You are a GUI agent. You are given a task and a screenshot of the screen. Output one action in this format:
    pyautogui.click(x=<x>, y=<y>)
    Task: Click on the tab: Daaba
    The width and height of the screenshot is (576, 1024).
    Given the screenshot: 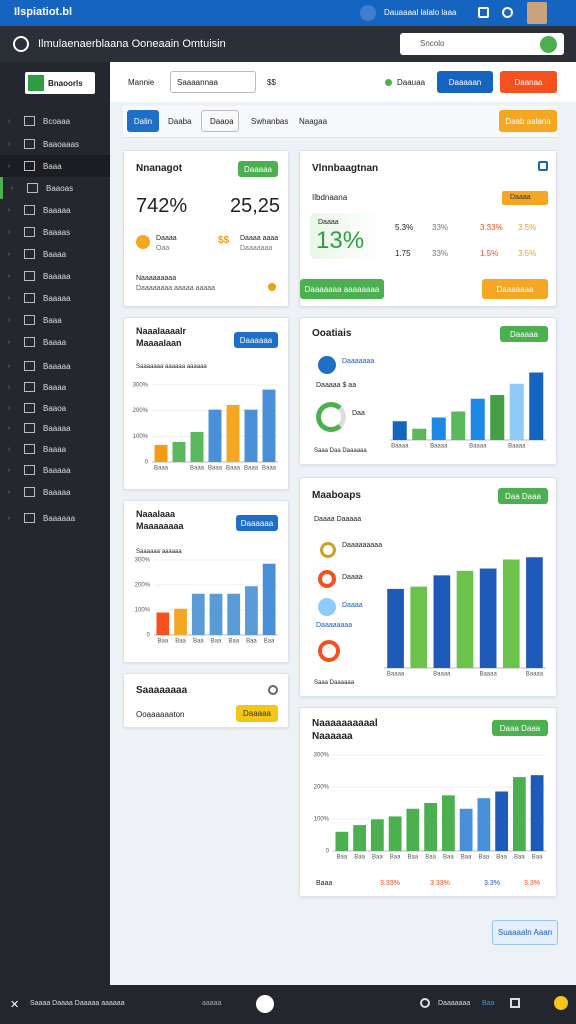 What is the action you would take?
    pyautogui.click(x=180, y=121)
    